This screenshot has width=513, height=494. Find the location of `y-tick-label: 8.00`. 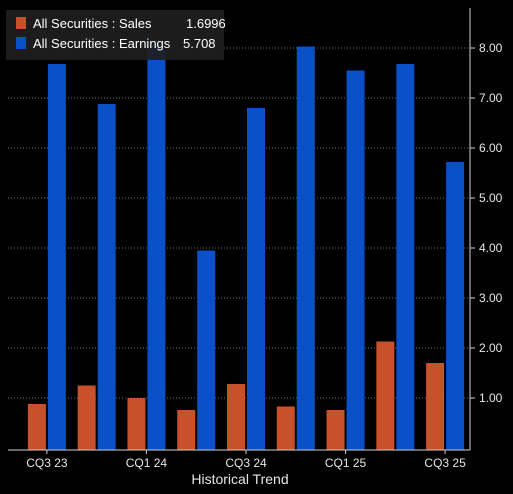

y-tick-label: 8.00 is located at coordinates (491, 48).